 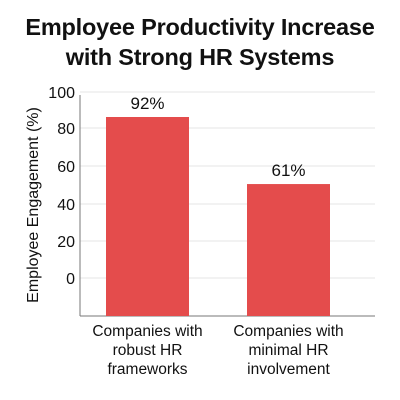 What do you see at coordinates (66, 129) in the screenshot?
I see `y-tick-label: 80` at bounding box center [66, 129].